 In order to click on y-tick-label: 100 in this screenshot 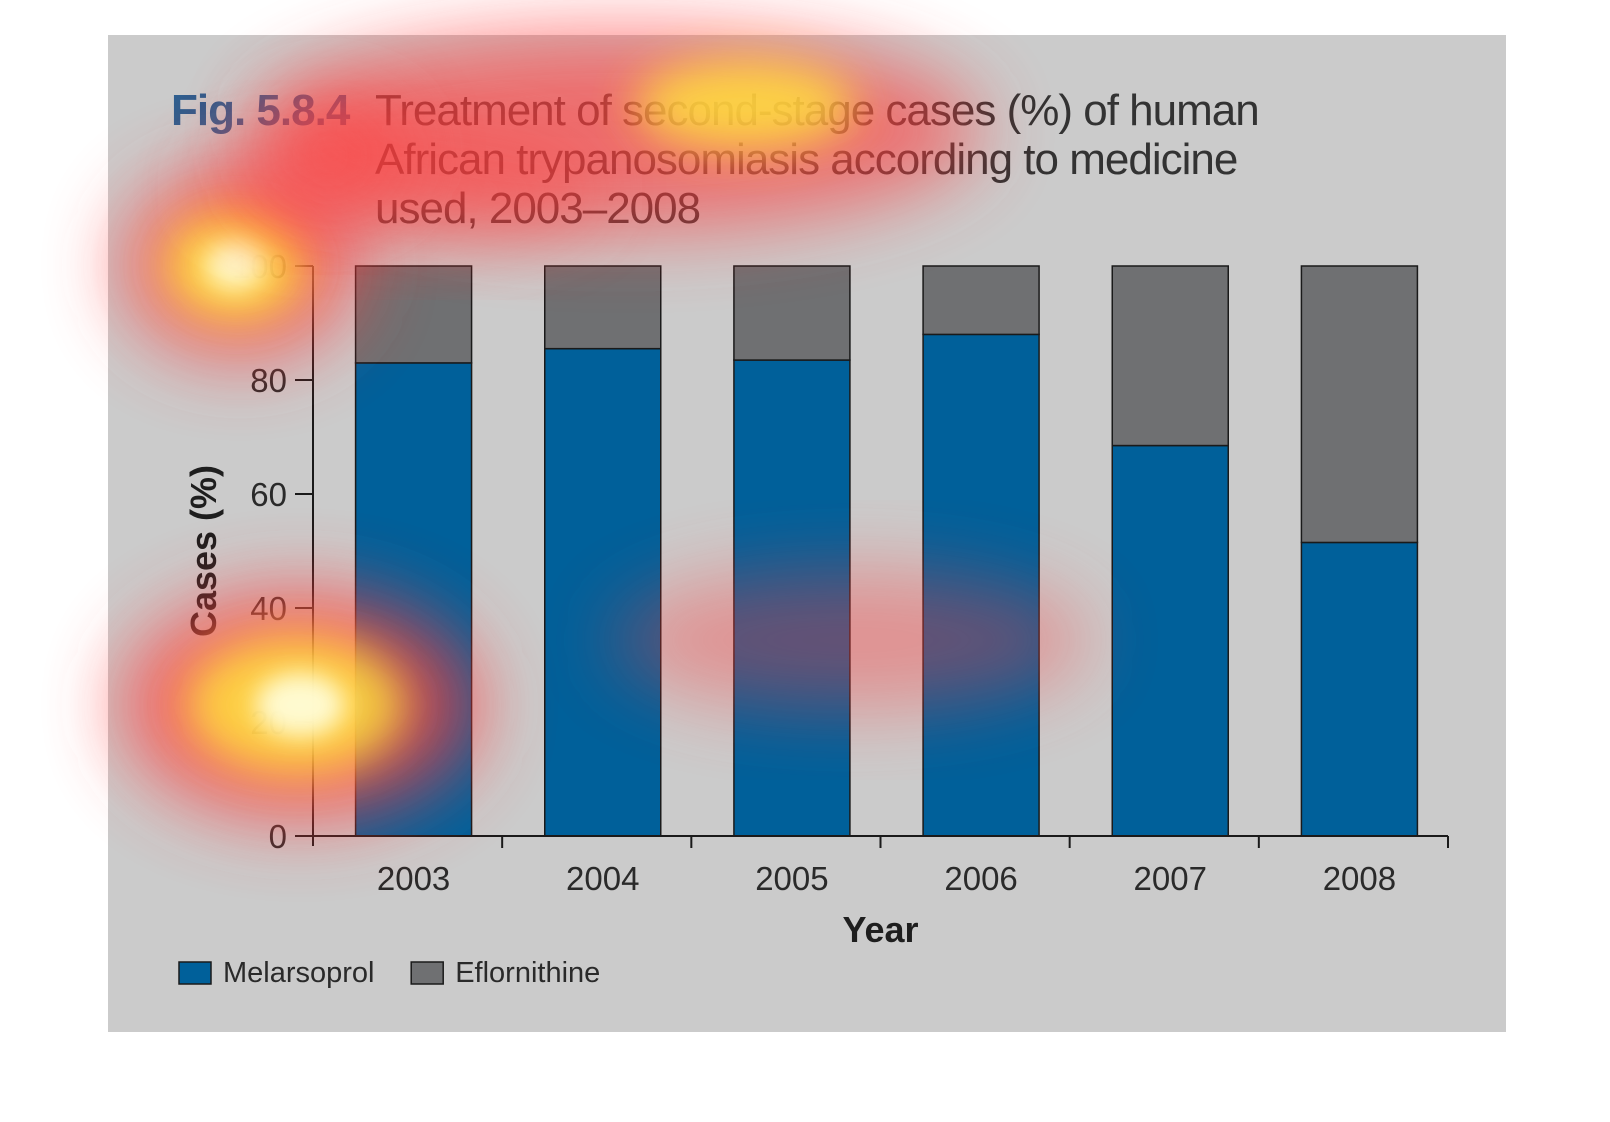, I will do `click(259, 266)`.